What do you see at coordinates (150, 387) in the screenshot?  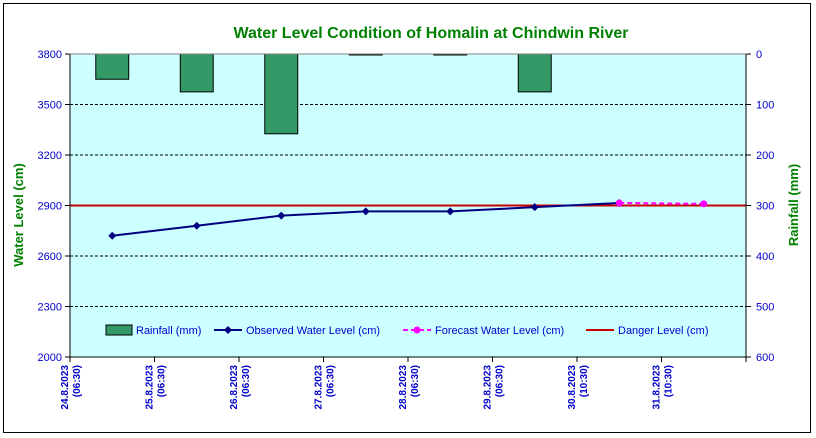 I see `x-tick-label-date: 25.8.2023` at bounding box center [150, 387].